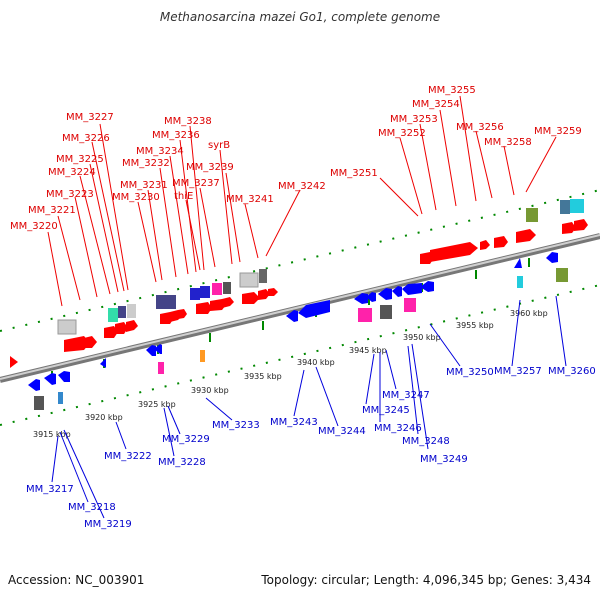 This screenshot has width=600, height=600. Describe the element at coordinates (436, 104) in the screenshot. I see `gene-label: MM_3254` at that location.